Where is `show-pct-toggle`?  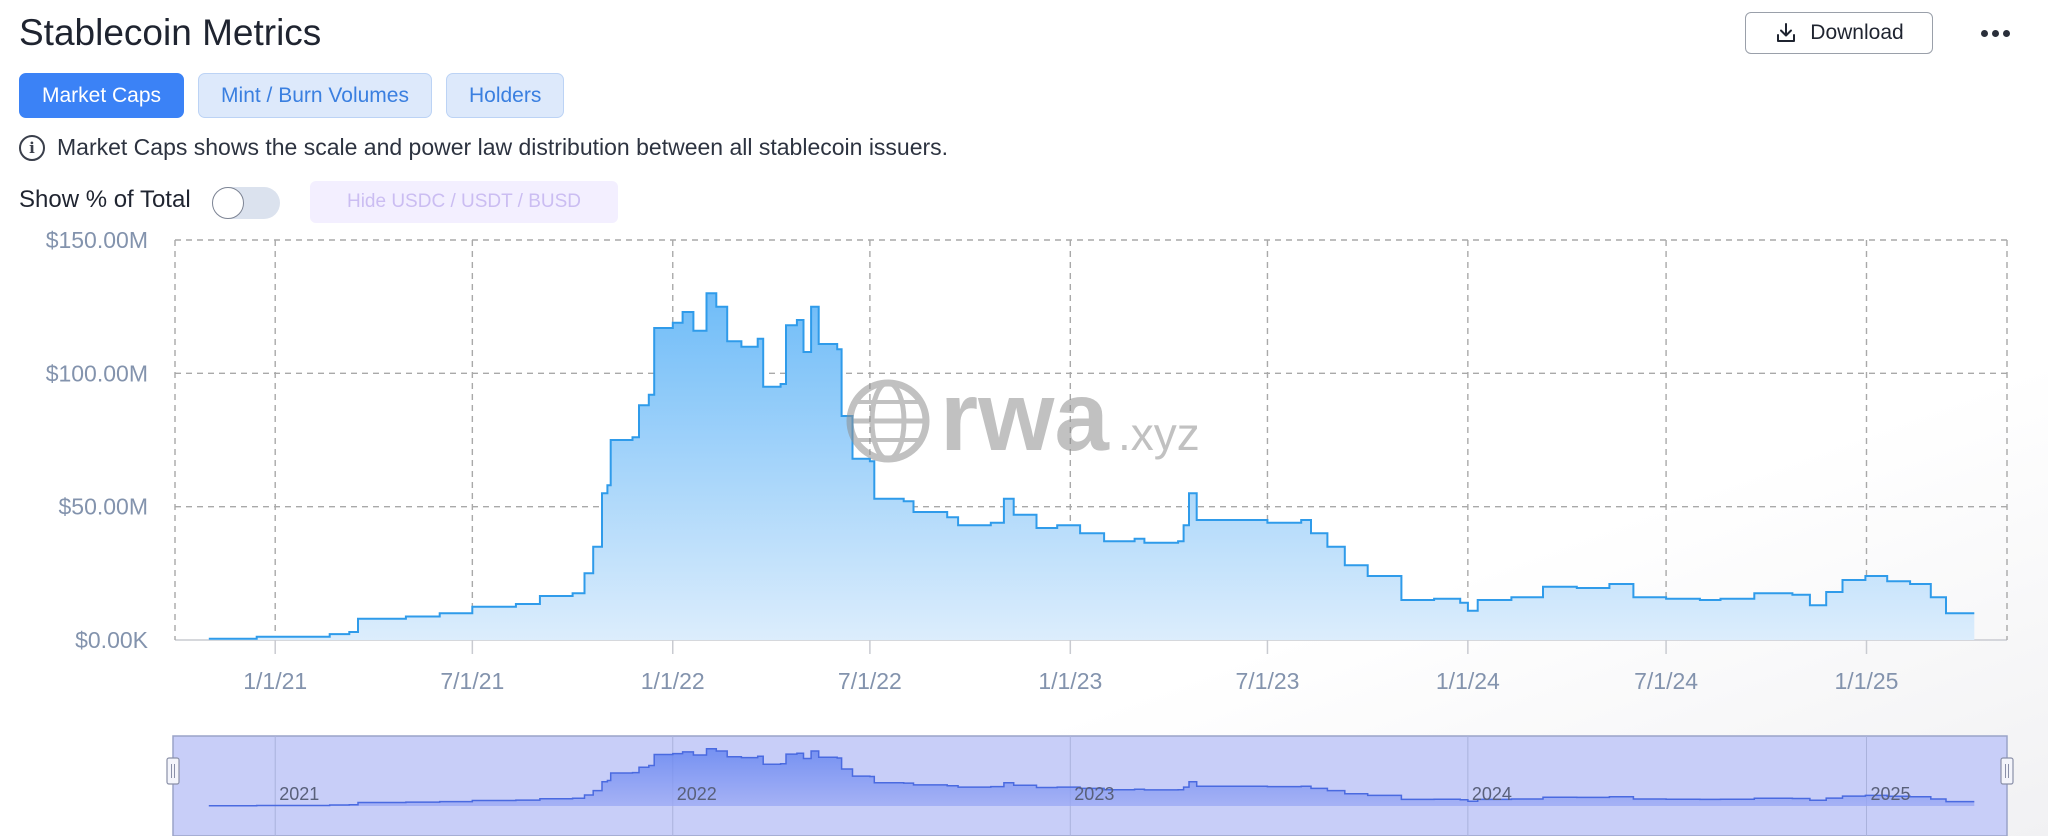 show-pct-toggle is located at coordinates (246, 203).